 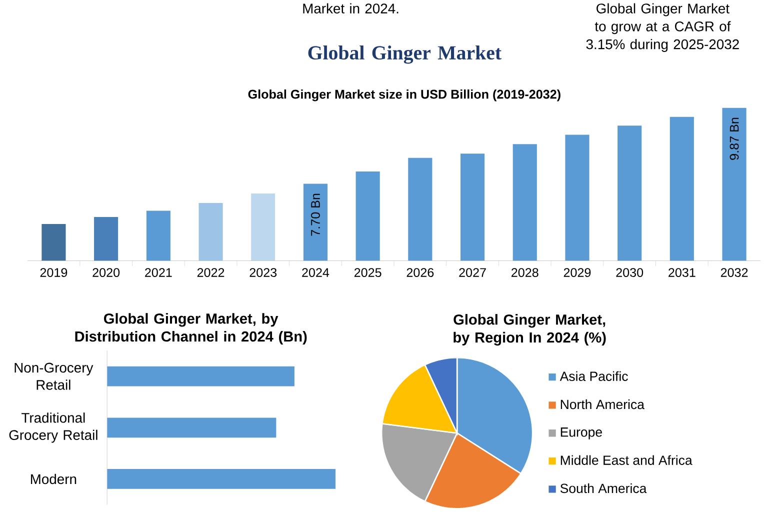 I want to click on legend-label: South America, so click(x=603, y=489).